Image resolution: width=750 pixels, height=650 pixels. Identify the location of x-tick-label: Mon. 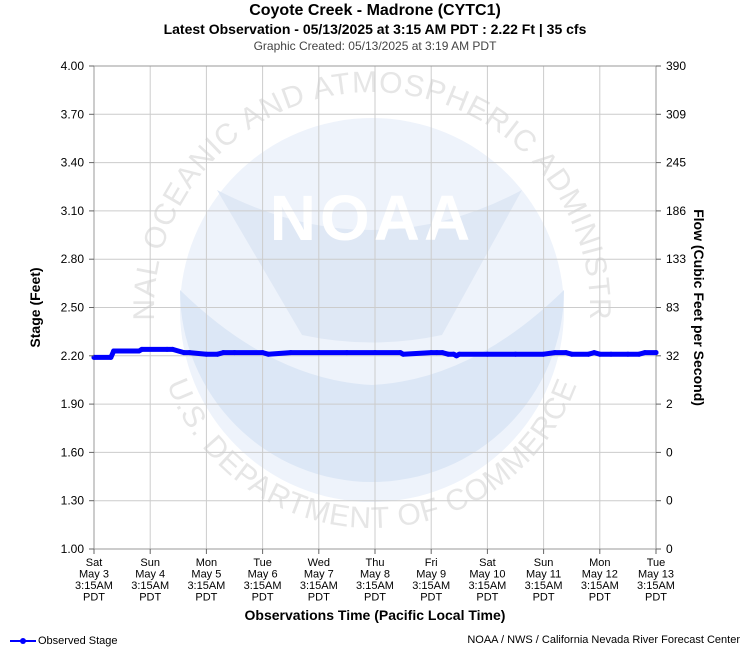
(599, 563).